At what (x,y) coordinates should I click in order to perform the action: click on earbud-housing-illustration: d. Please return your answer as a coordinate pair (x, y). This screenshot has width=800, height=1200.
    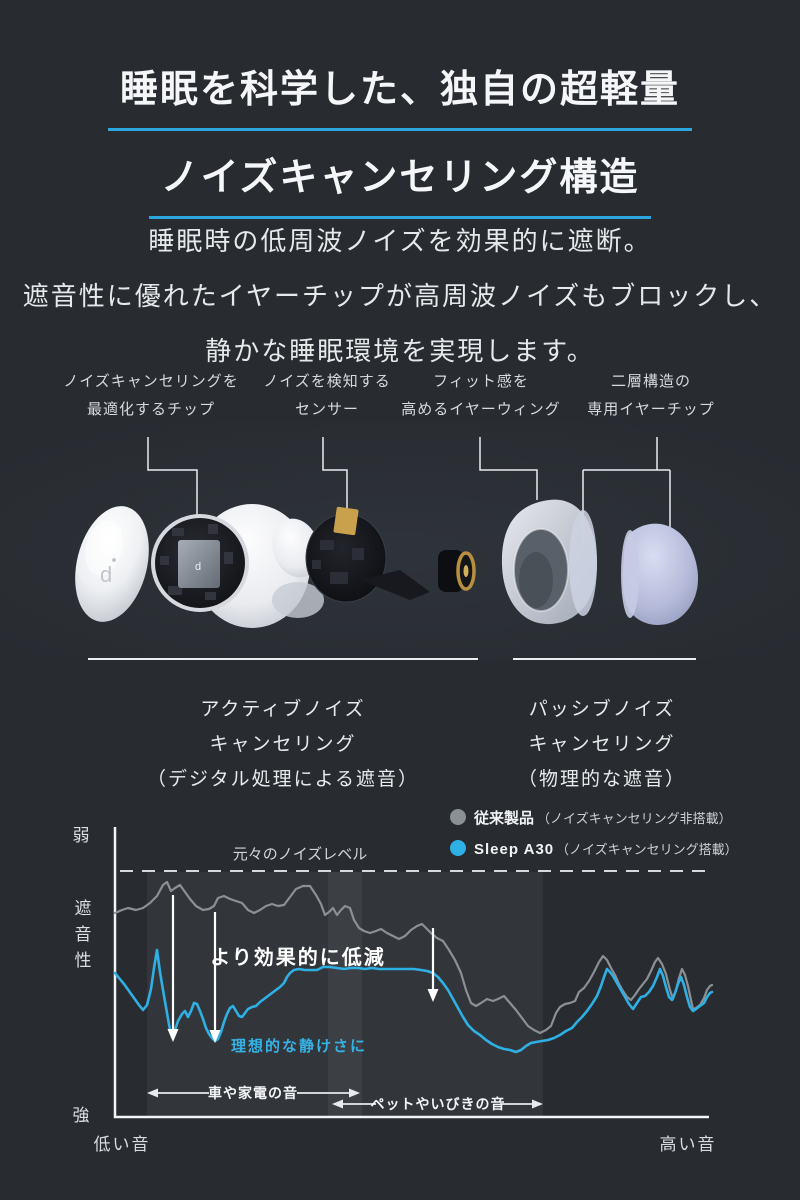
    Looking at the image, I should click on (237, 566).